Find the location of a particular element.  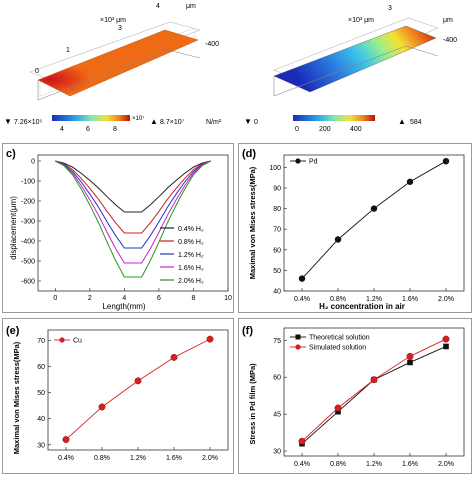

y-tick-label: -500 is located at coordinates (28, 262).